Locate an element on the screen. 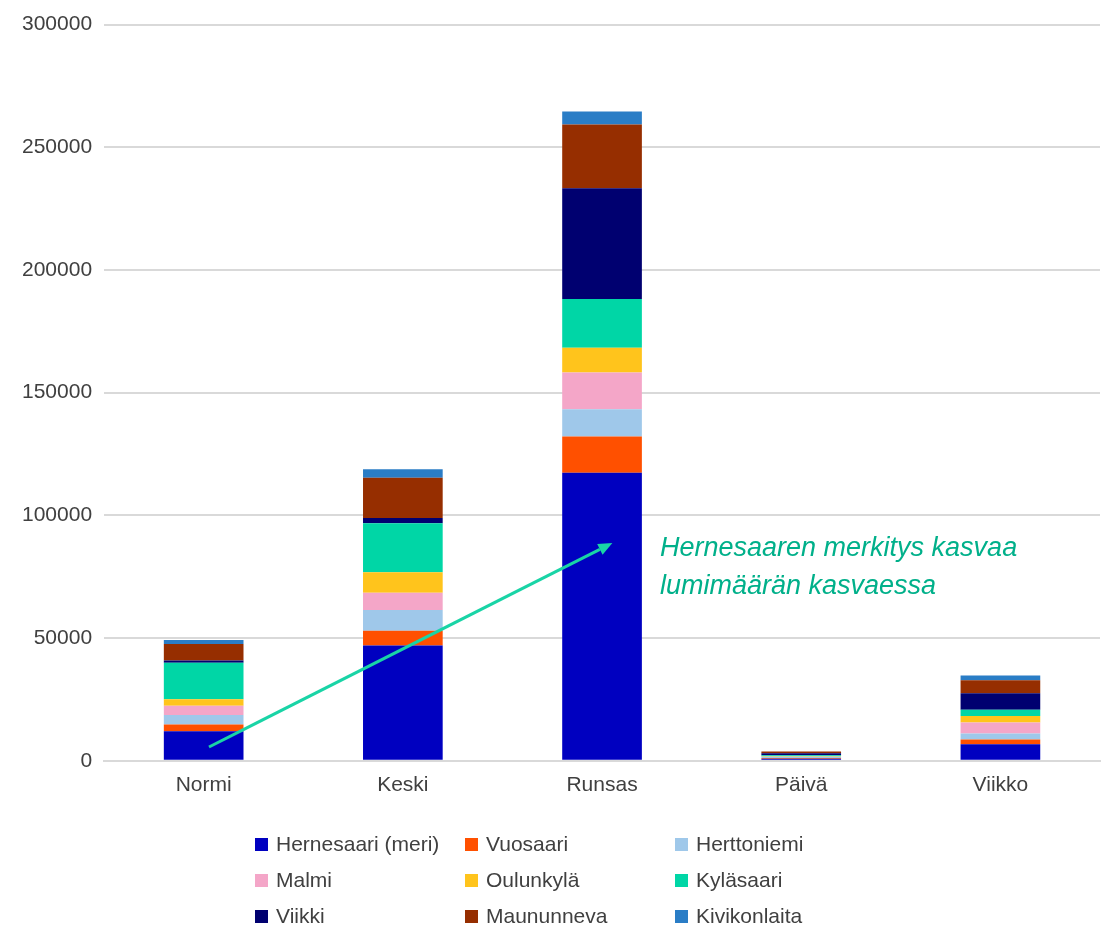  legend-label: Maununneva is located at coordinates (547, 916).